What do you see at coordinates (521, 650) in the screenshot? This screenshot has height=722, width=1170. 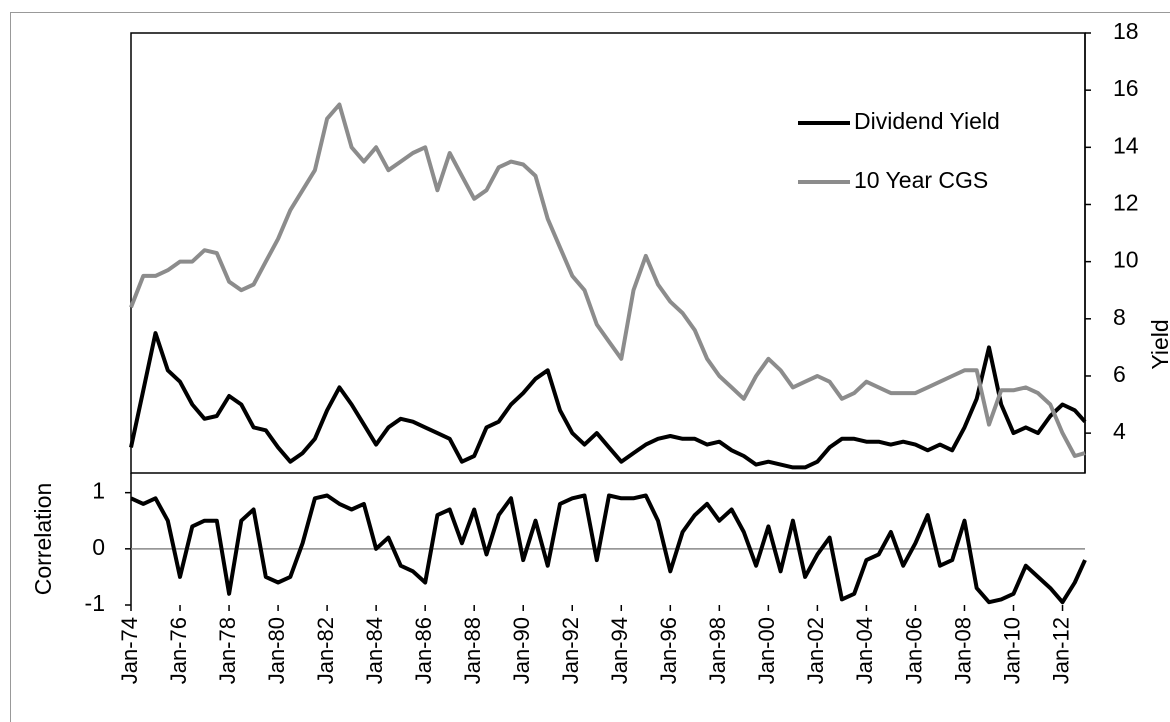 I see `x-tick-label: Jan-90` at bounding box center [521, 650].